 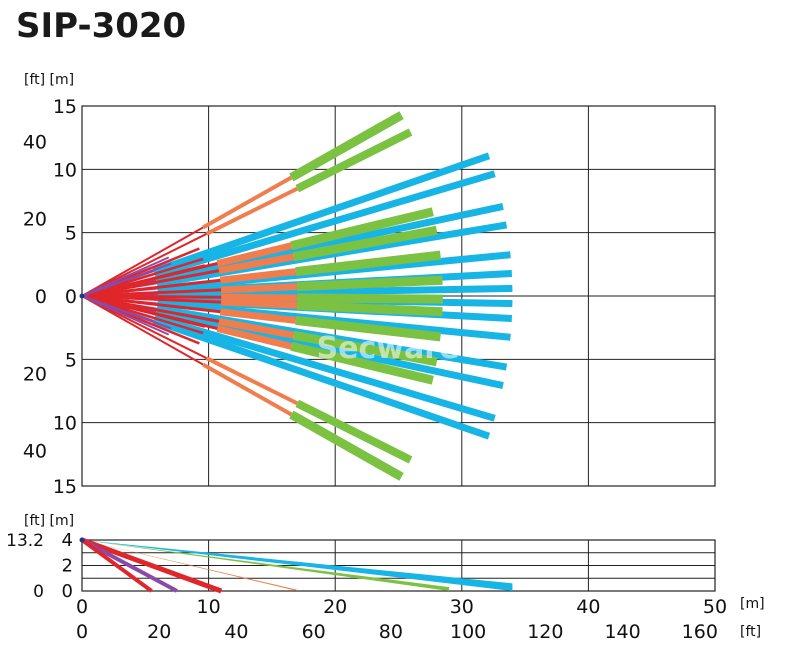 What do you see at coordinates (236, 632) in the screenshot?
I see `x-ft-tick-label: 40` at bounding box center [236, 632].